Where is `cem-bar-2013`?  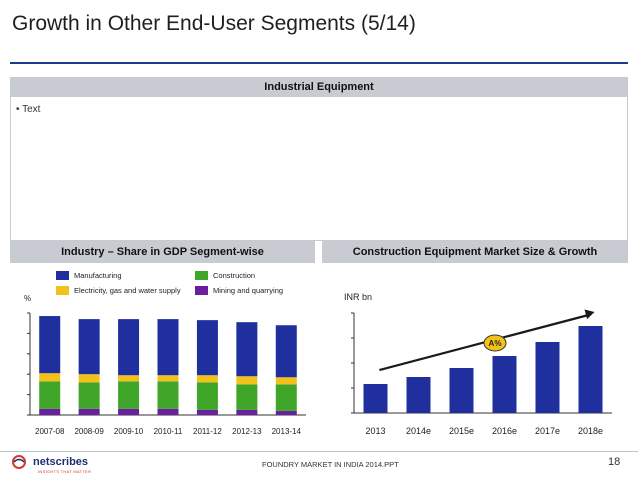
cem-bar-2013 is located at coordinates (375, 398).